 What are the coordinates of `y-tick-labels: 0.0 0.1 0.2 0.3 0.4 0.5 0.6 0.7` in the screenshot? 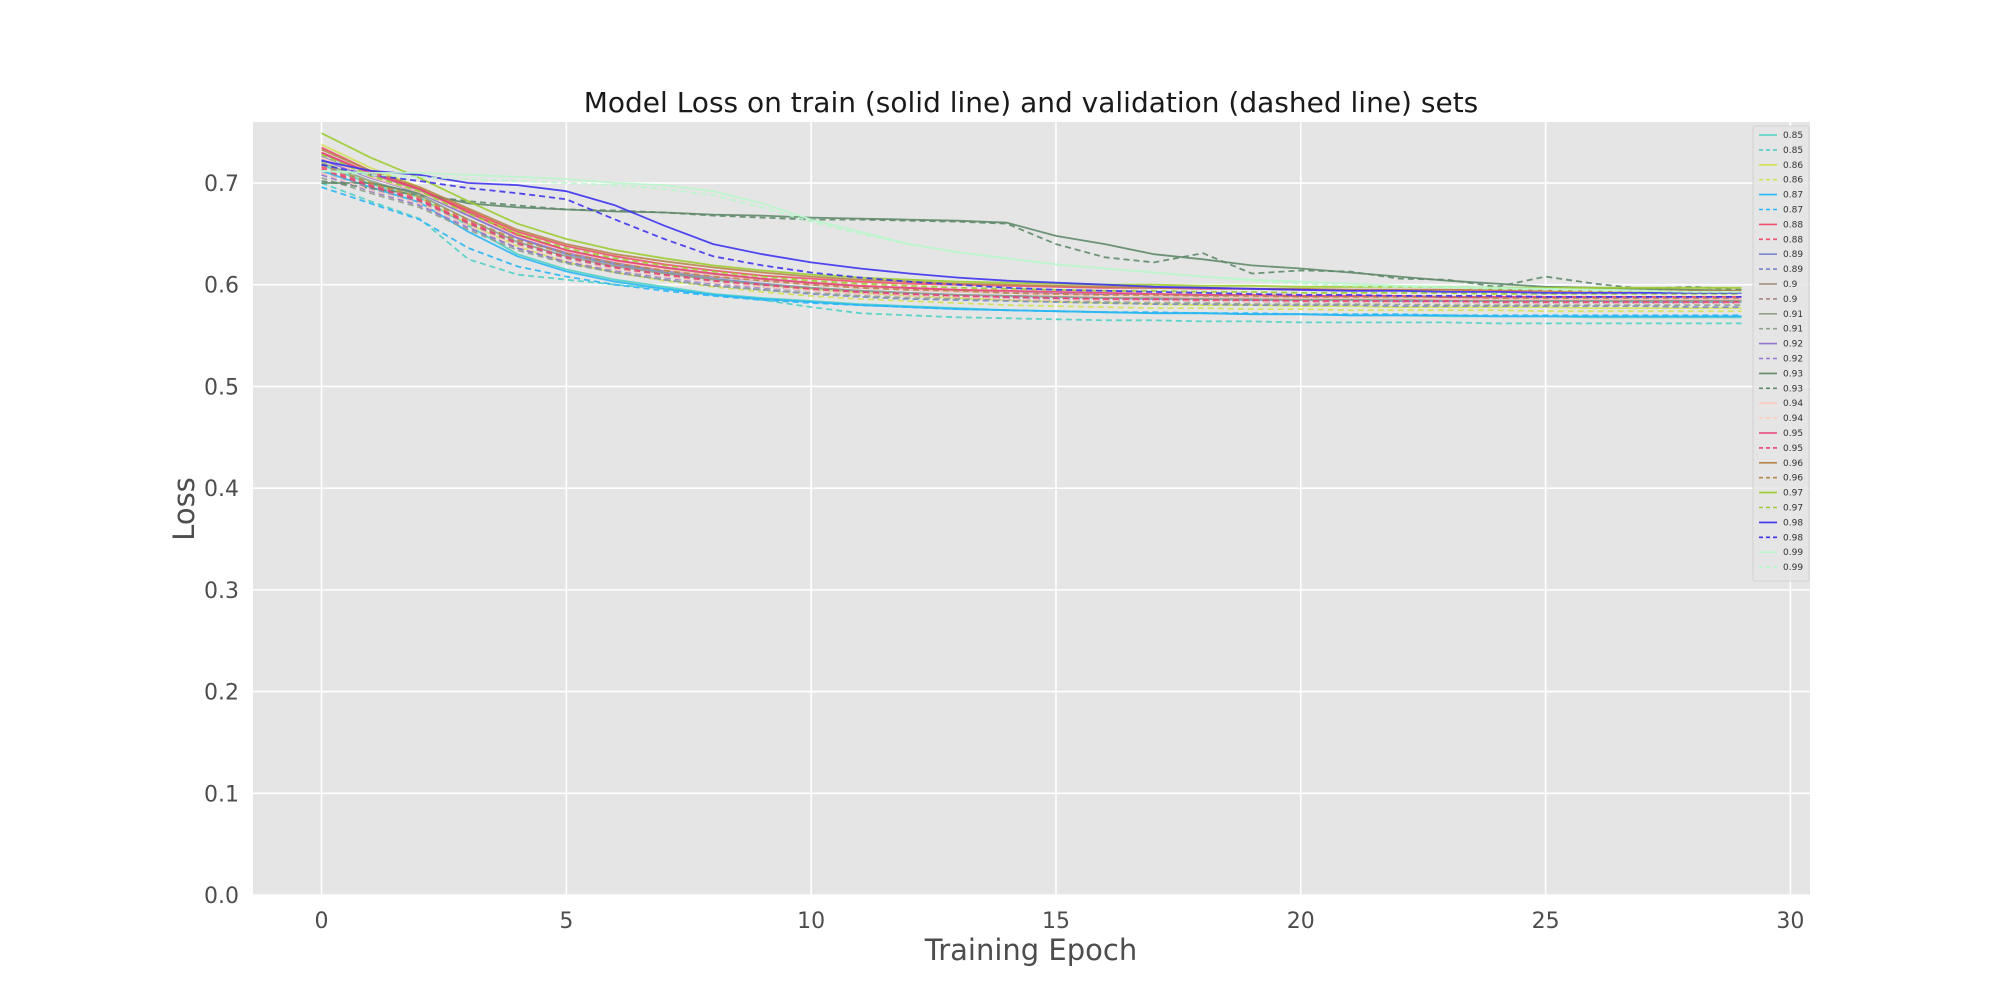 It's located at (221, 540).